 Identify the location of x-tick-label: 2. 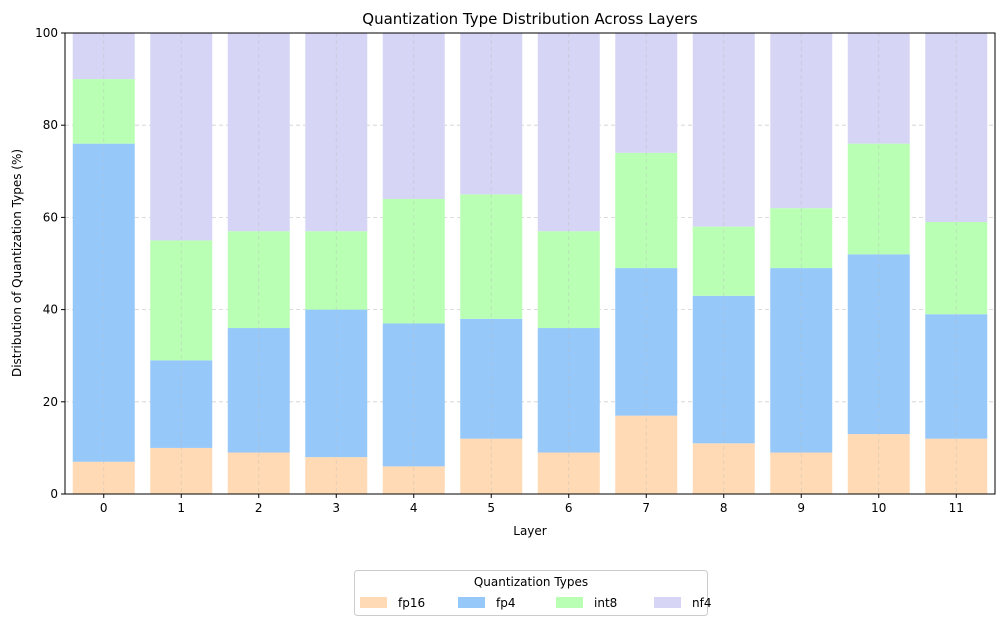
(259, 508).